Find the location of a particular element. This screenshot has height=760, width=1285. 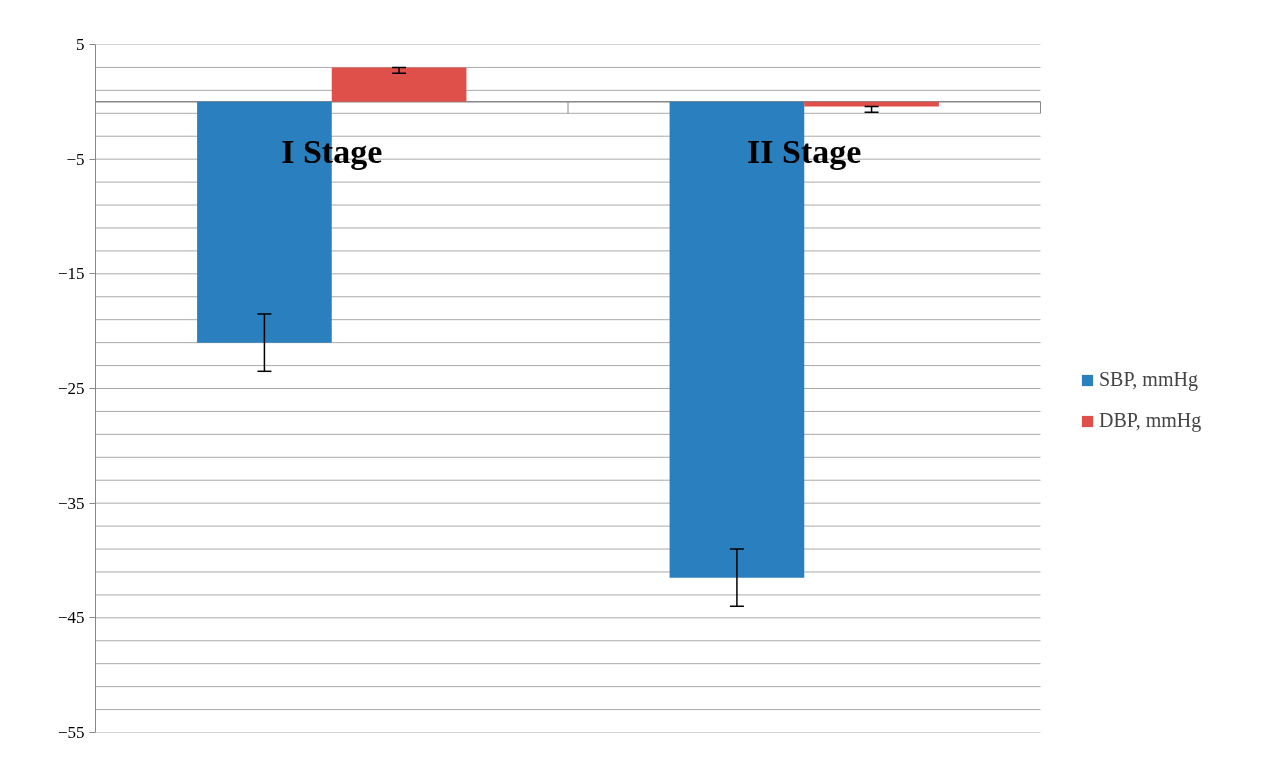

y-tick-label: −25 is located at coordinates (71, 388).